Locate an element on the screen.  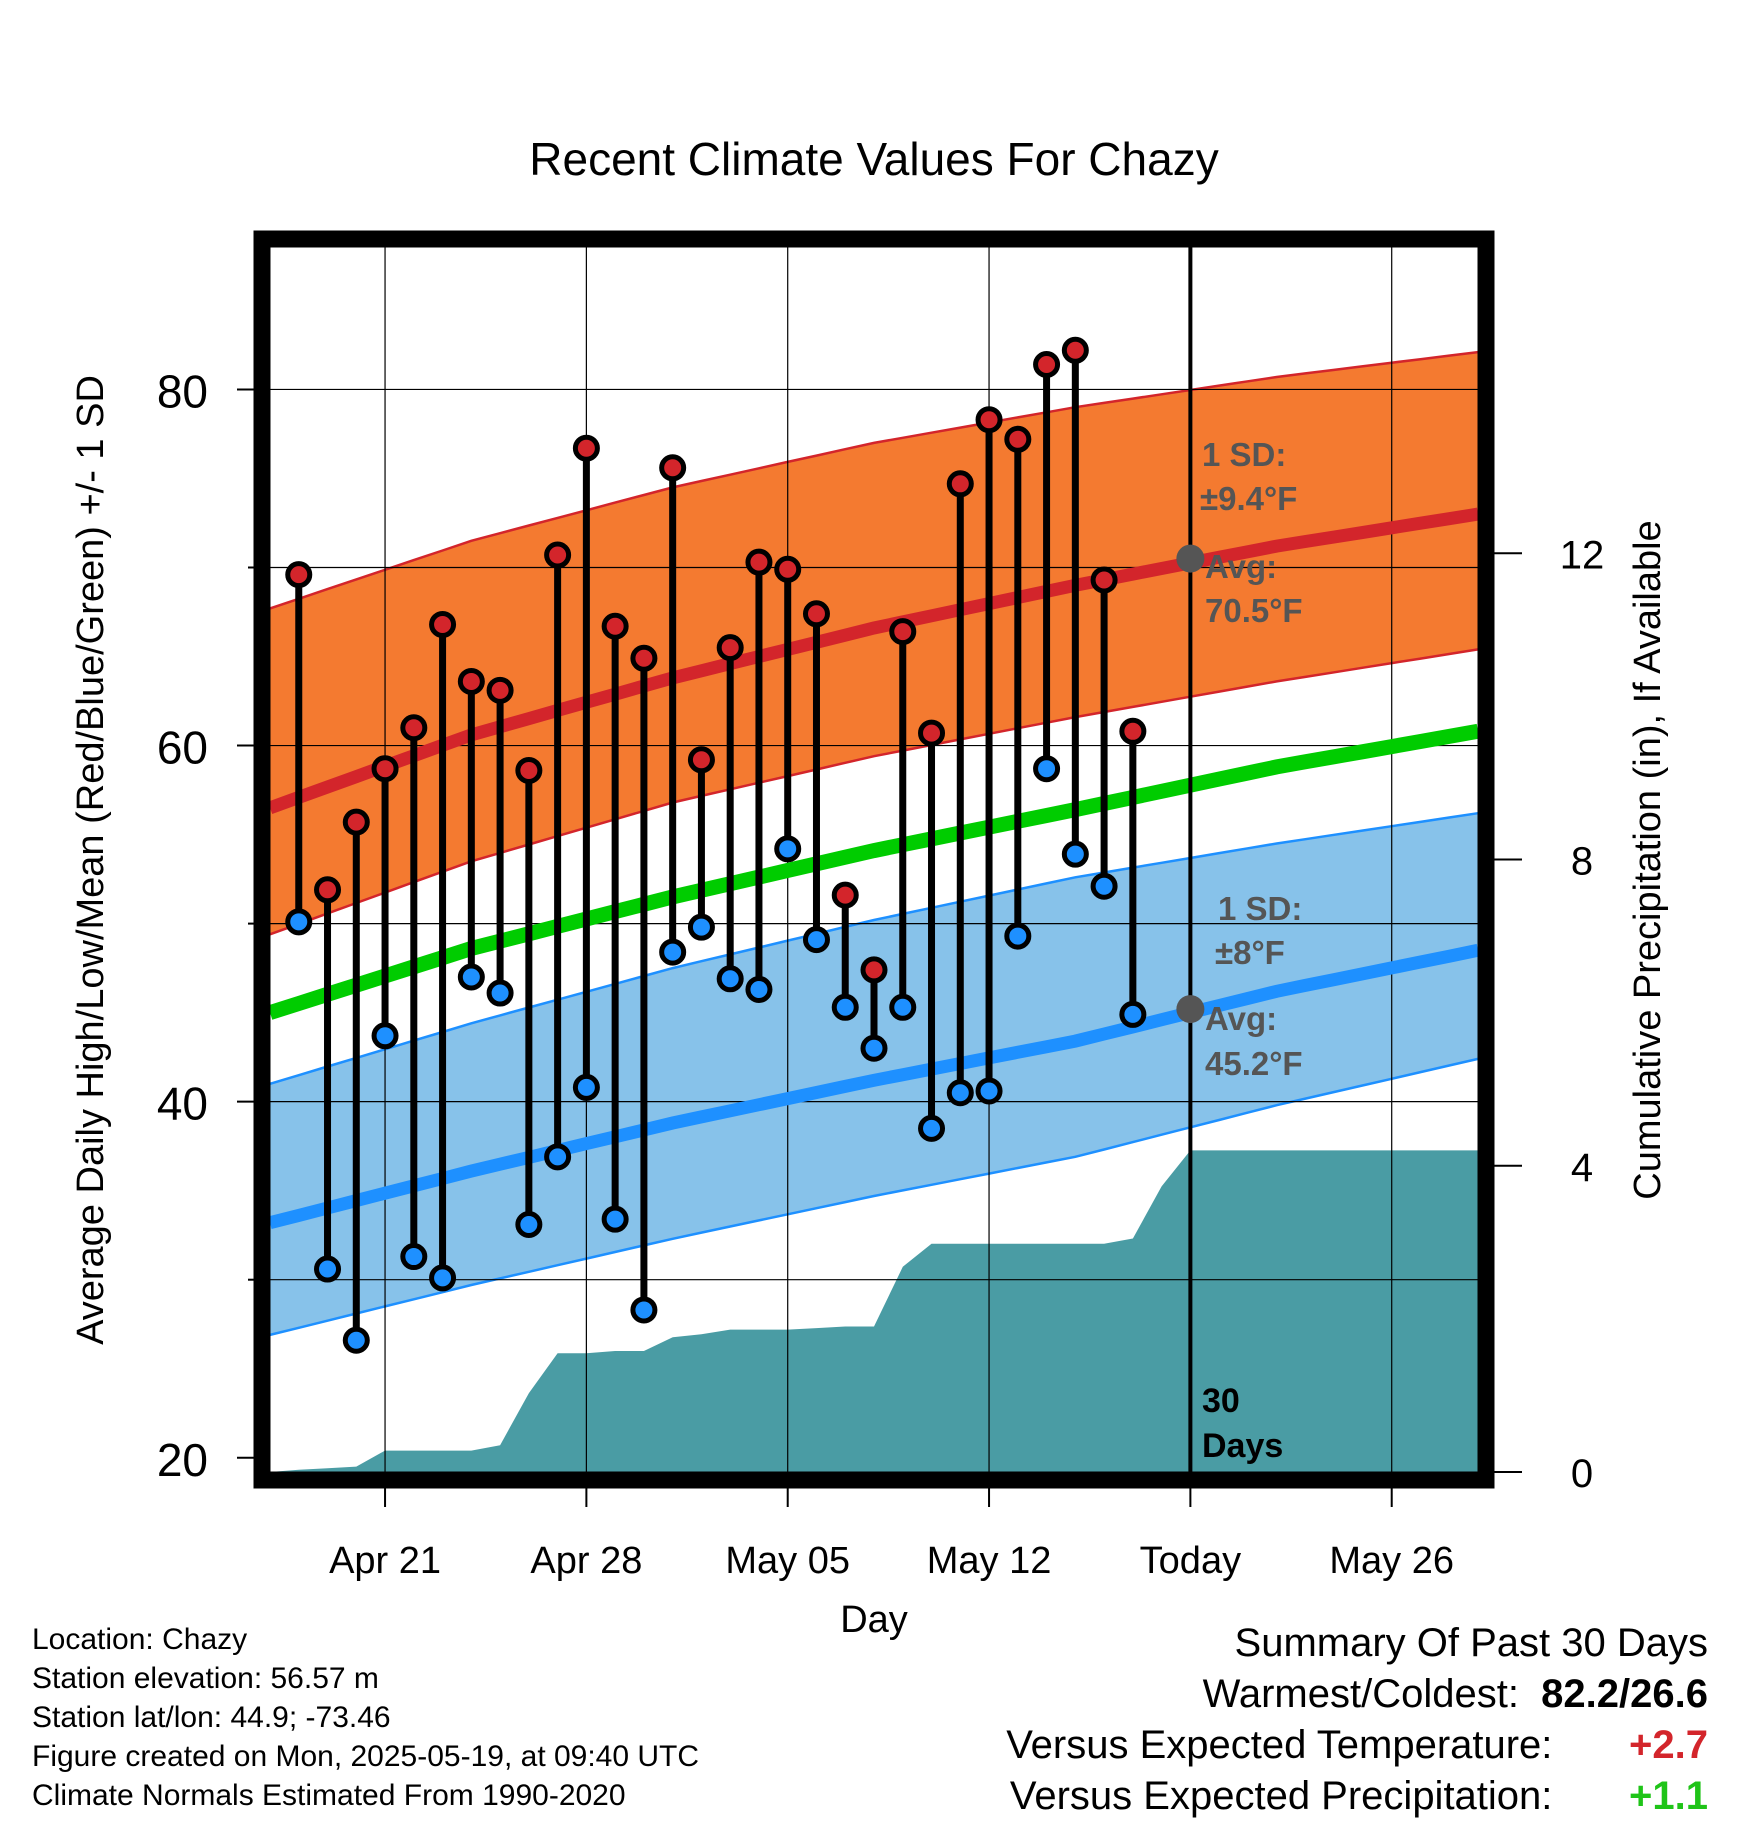
summary-heading: Summary Of Past 30 Days is located at coordinates (1471, 1643).